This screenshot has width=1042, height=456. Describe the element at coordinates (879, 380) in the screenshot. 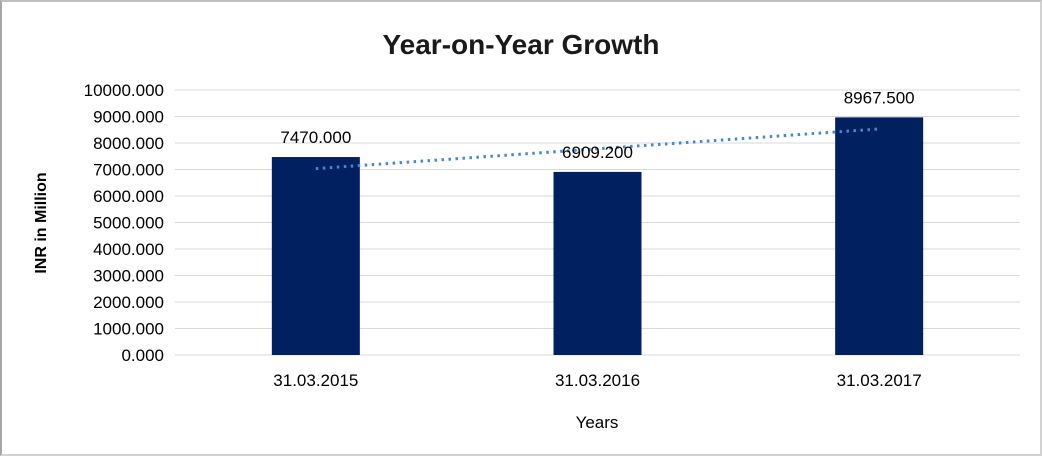

I see `x-tick-label: 31.03.2017` at that location.